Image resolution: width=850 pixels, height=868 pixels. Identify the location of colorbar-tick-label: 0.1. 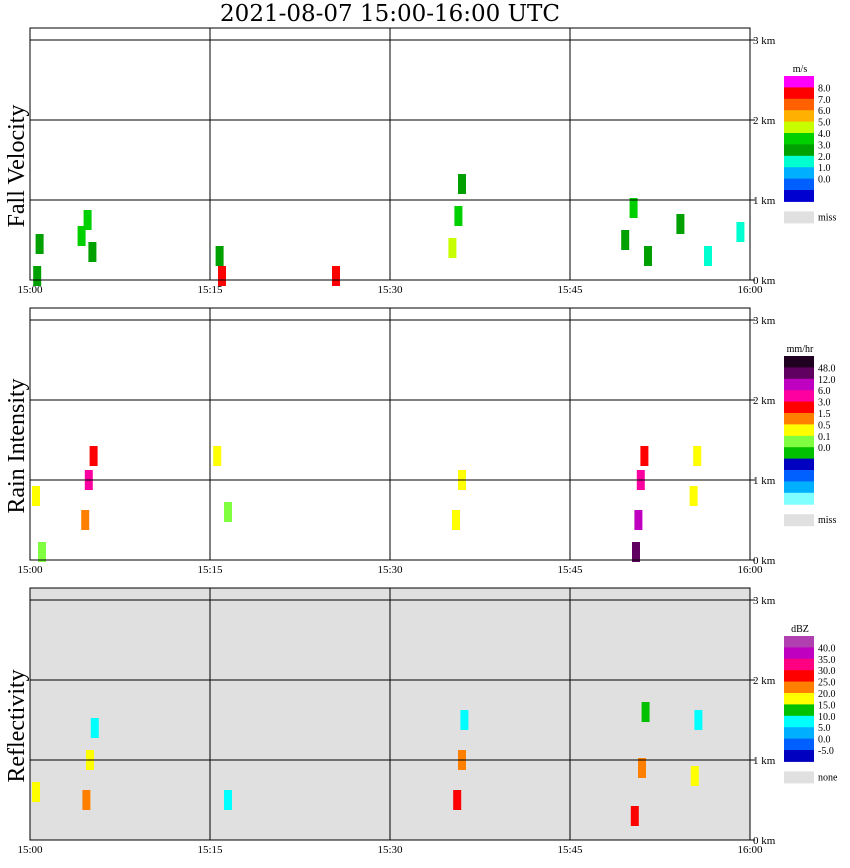
(824, 437).